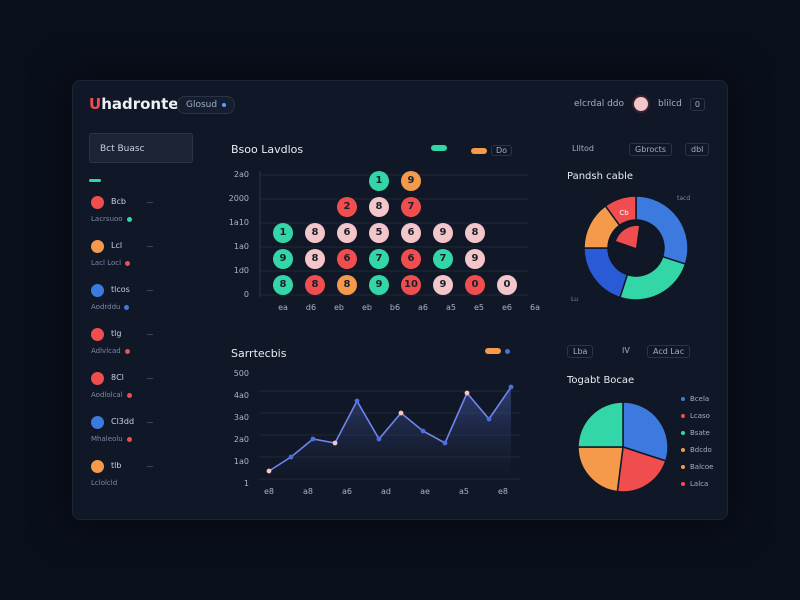  I want to click on workspace-pill: Glosud, so click(206, 105).